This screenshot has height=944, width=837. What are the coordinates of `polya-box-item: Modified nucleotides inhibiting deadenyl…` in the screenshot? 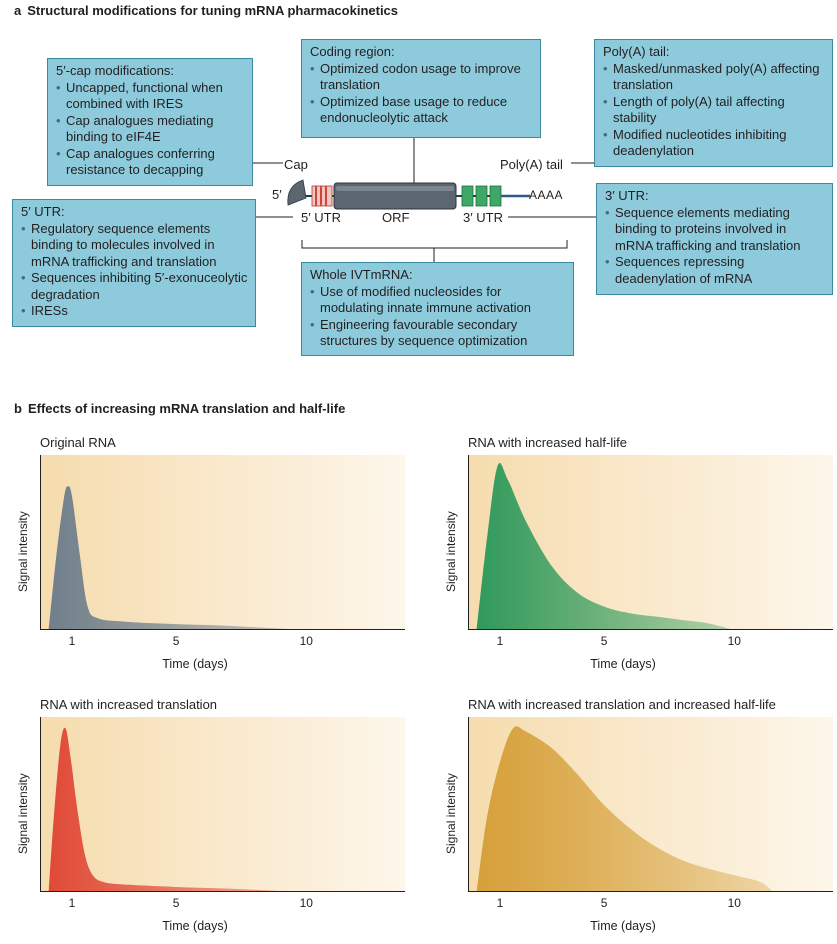 It's located at (714, 143).